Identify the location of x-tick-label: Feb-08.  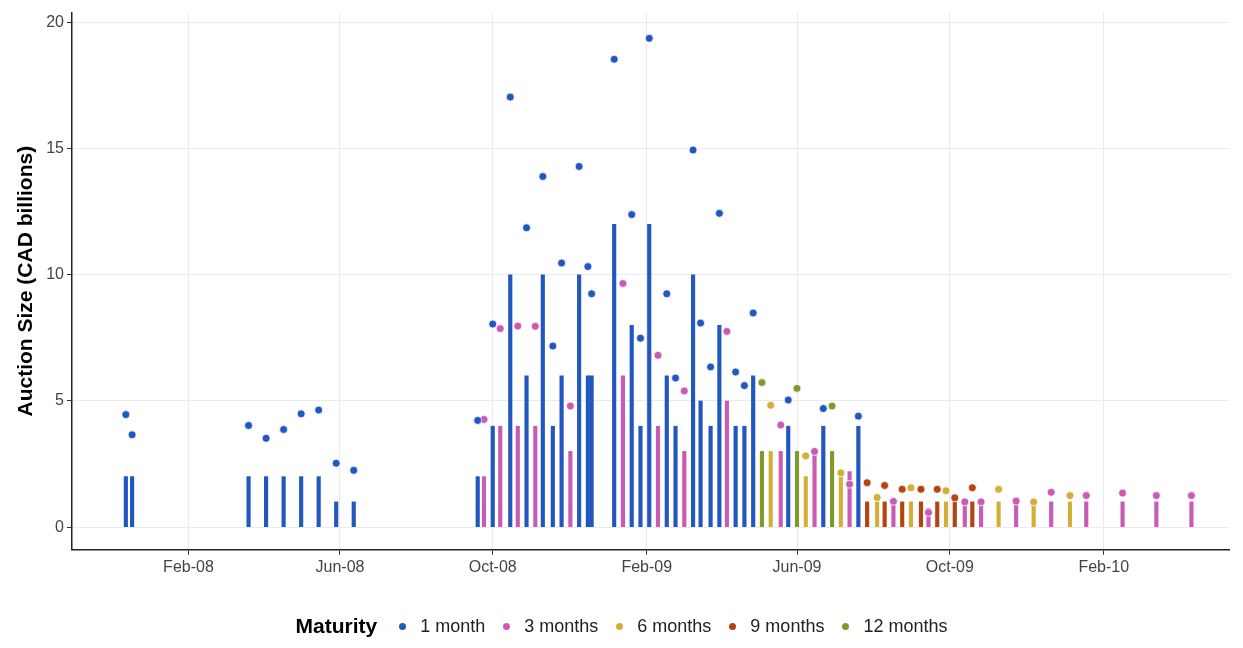
(188, 566).